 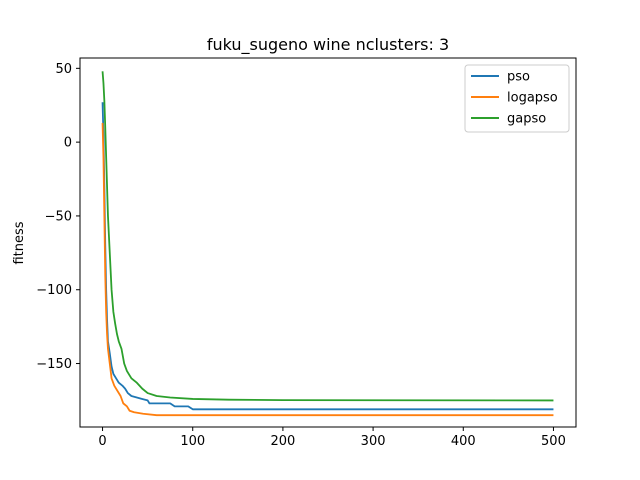 I want to click on y-tick-label: −50, so click(x=58, y=216).